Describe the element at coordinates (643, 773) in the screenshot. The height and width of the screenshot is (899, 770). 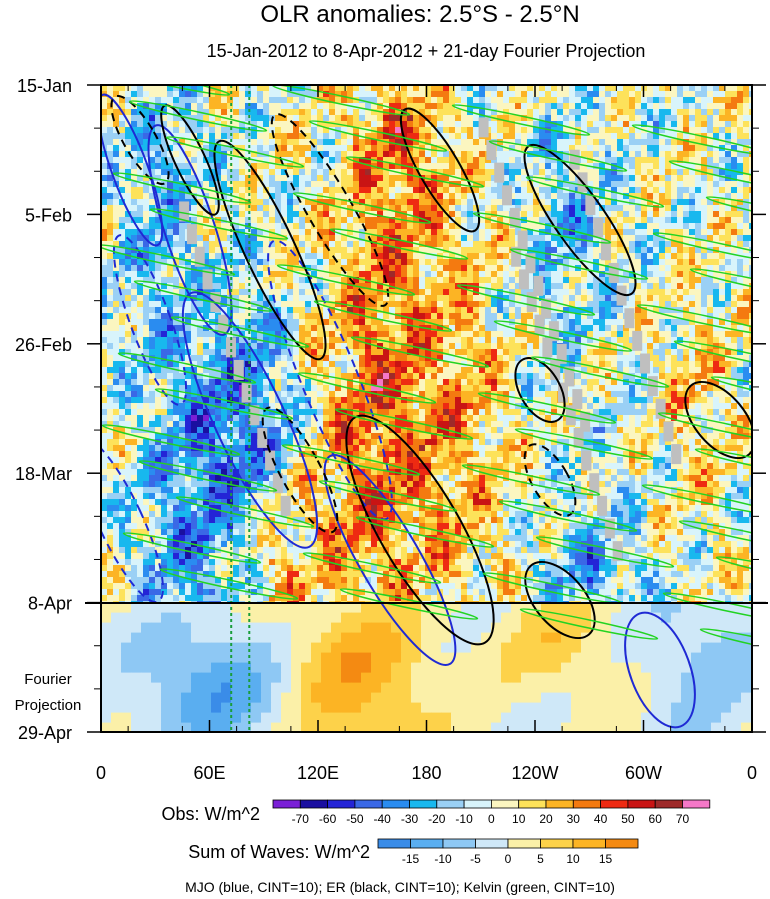
I see `x-tick-label: 60W` at that location.